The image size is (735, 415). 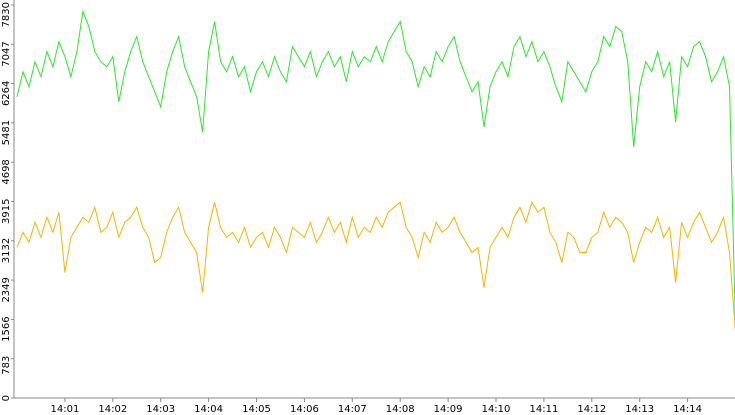 What do you see at coordinates (6, 132) in the screenshot?
I see `y-tick-label: 5481` at bounding box center [6, 132].